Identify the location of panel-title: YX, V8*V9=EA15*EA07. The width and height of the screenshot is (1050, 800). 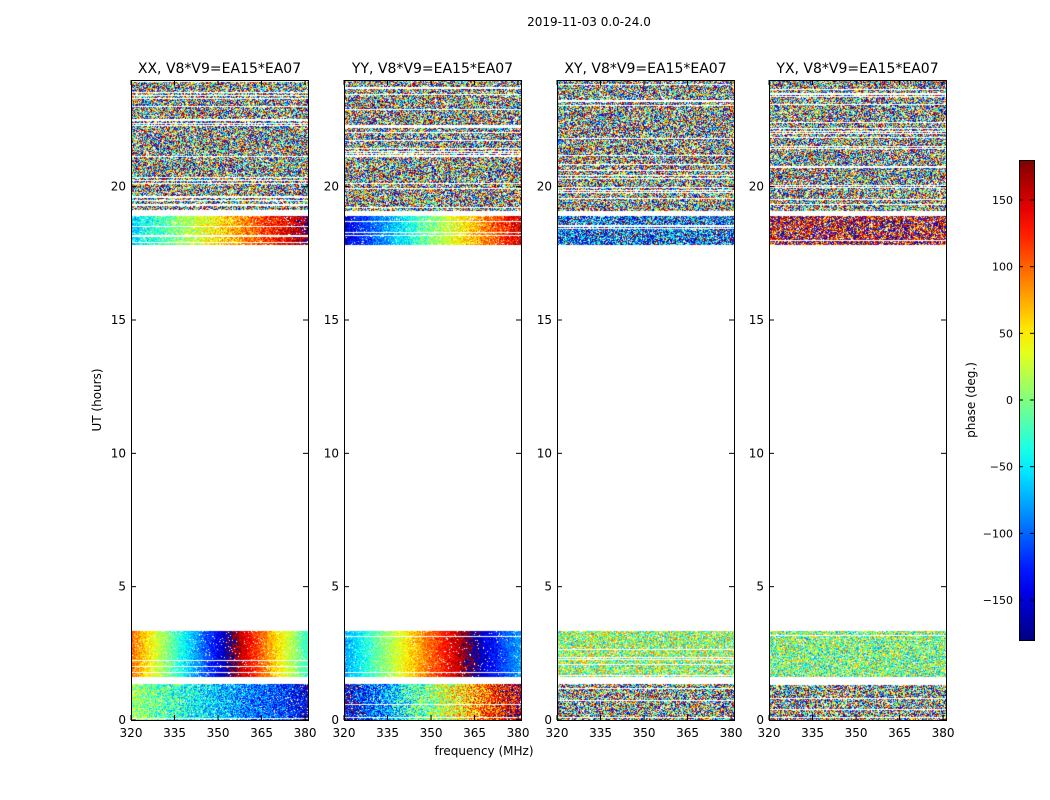
(856, 69).